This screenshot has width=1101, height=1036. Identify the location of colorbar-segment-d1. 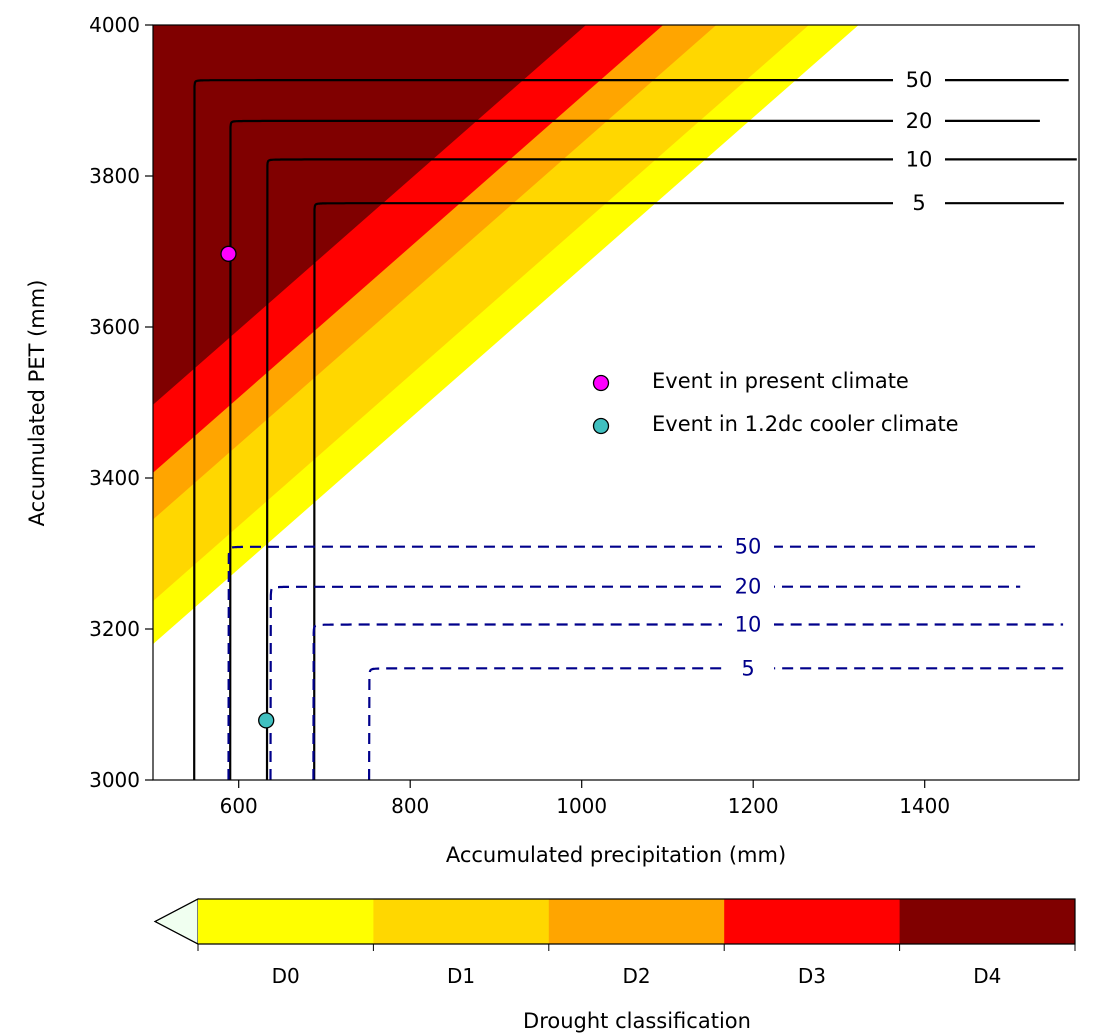
(461, 921).